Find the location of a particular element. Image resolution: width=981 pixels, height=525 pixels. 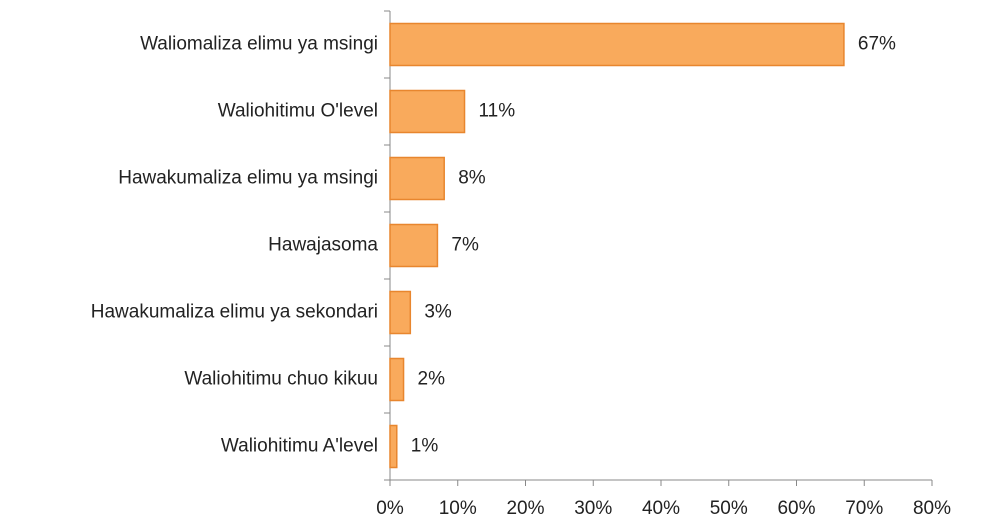

y-tick-label: Hawakumaliza elimu ya sekondari is located at coordinates (234, 312).